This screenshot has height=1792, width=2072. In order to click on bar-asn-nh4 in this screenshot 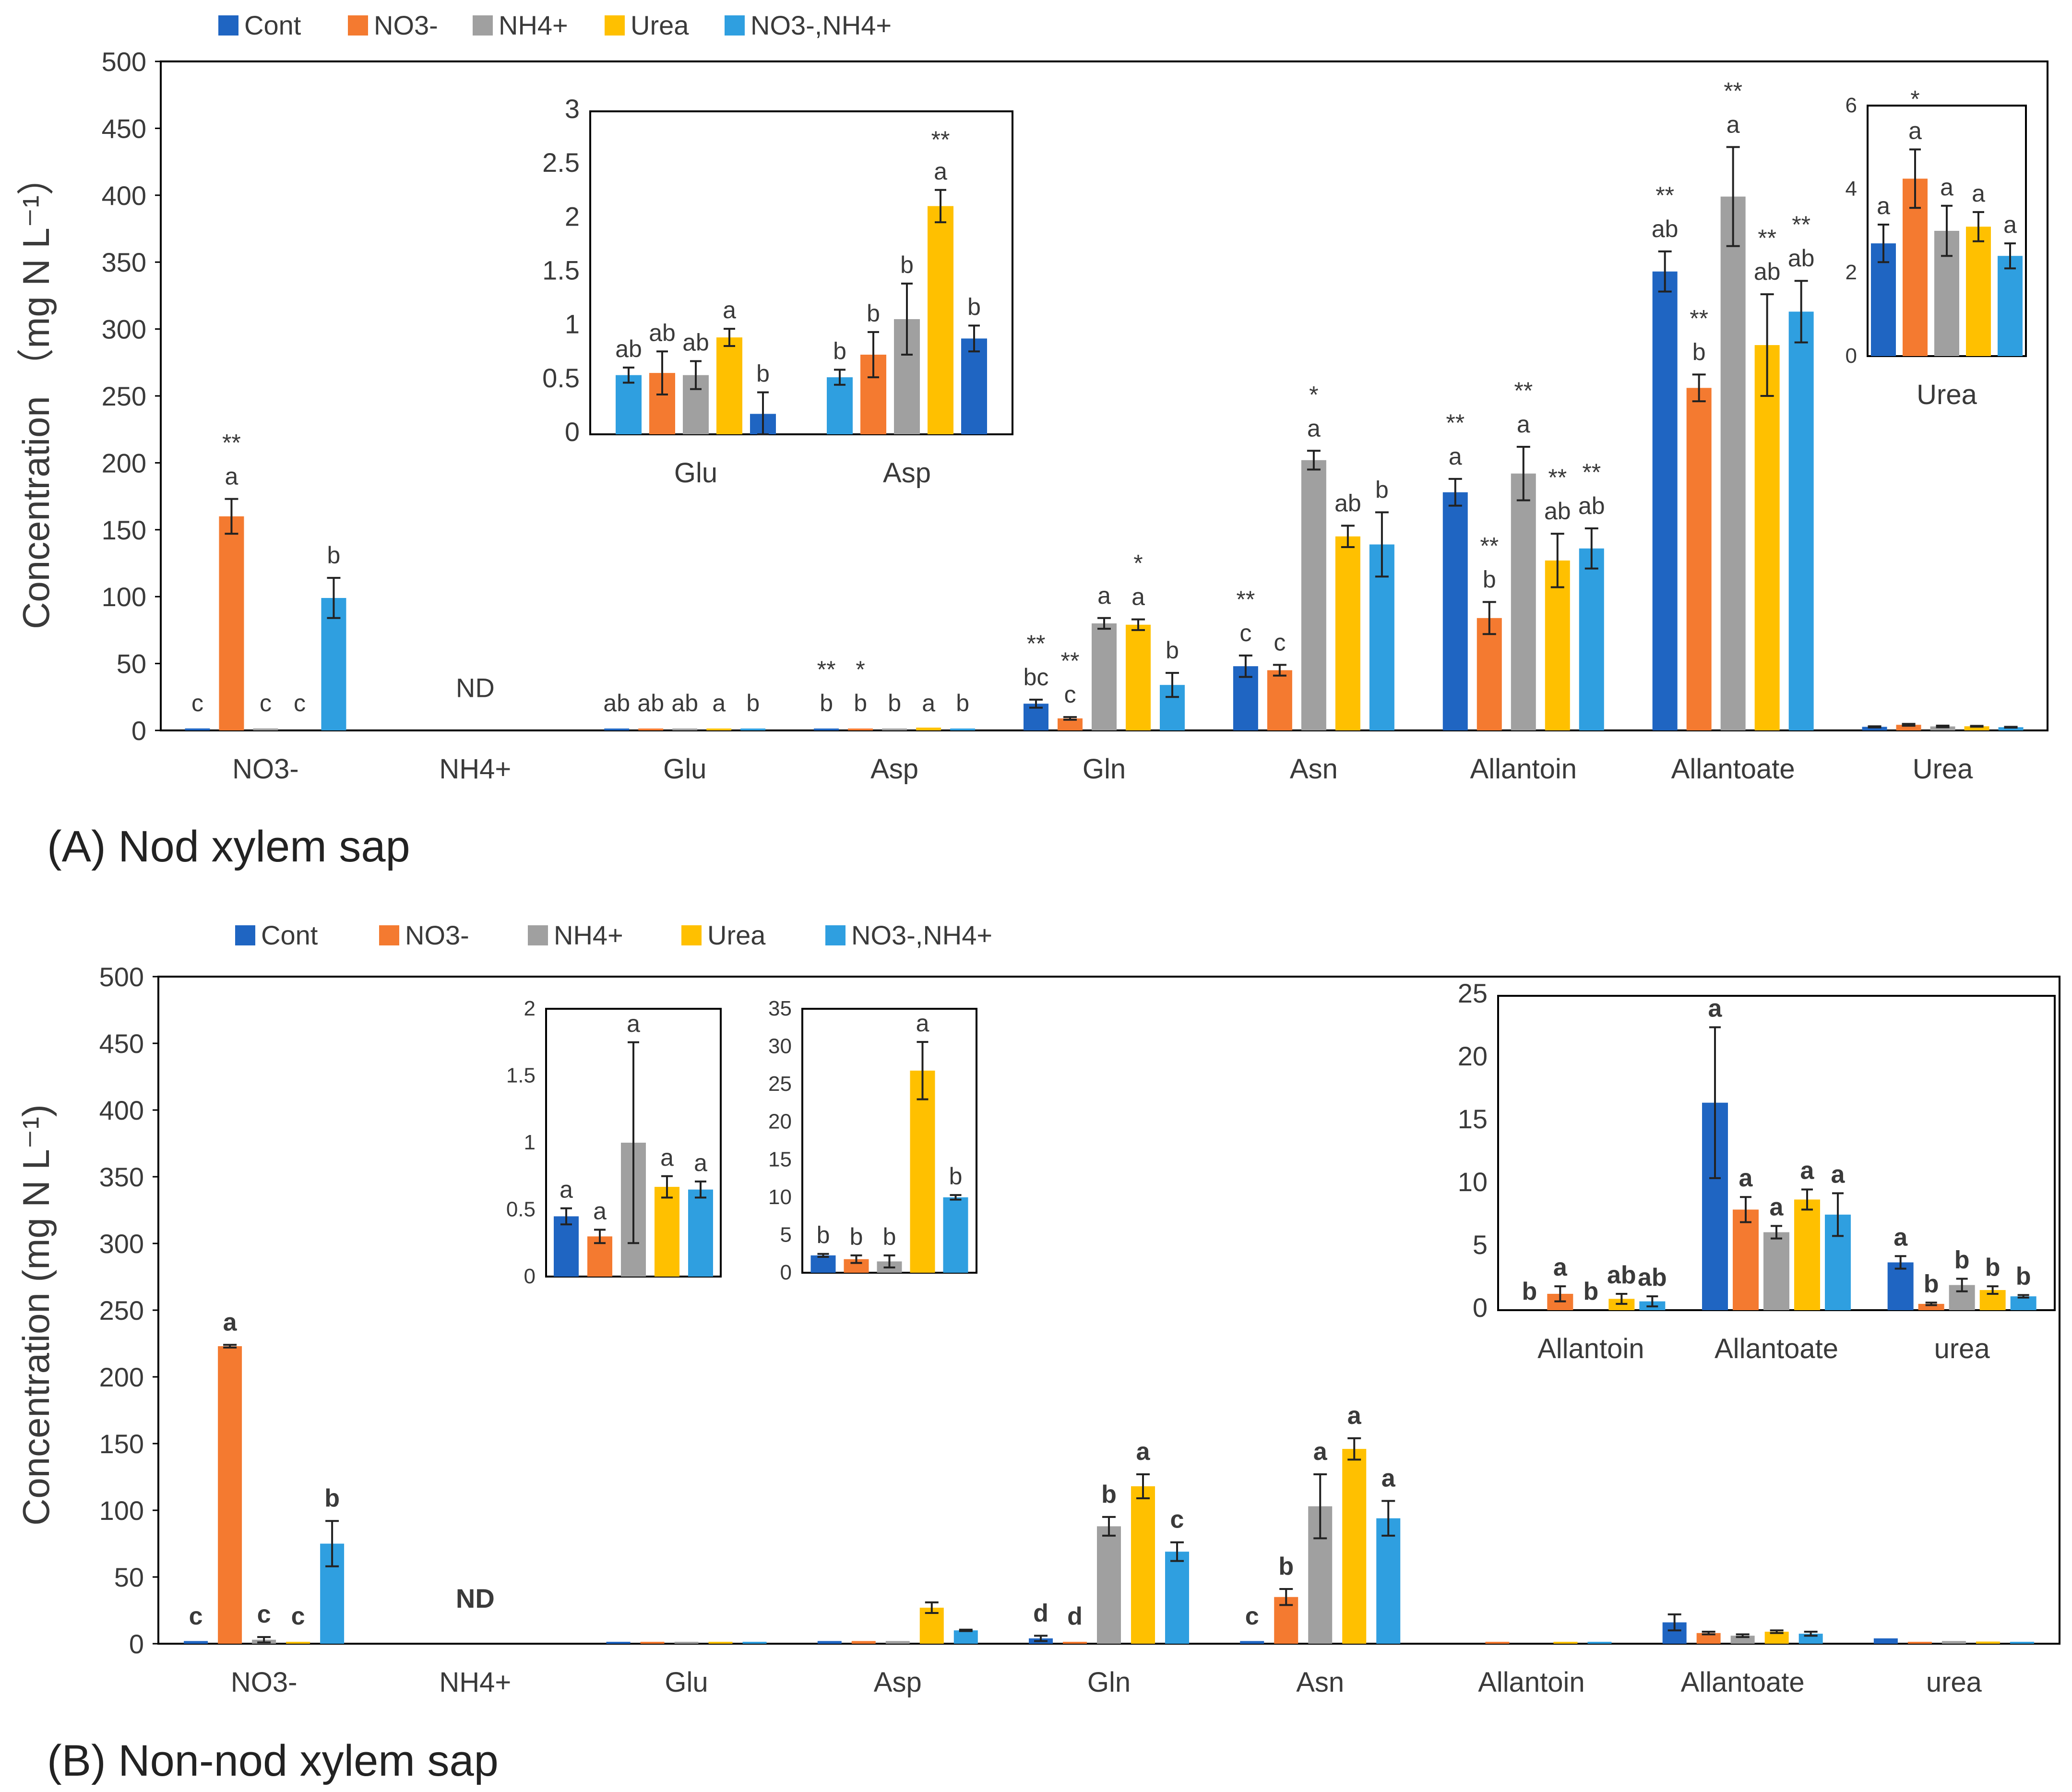, I will do `click(1313, 595)`.